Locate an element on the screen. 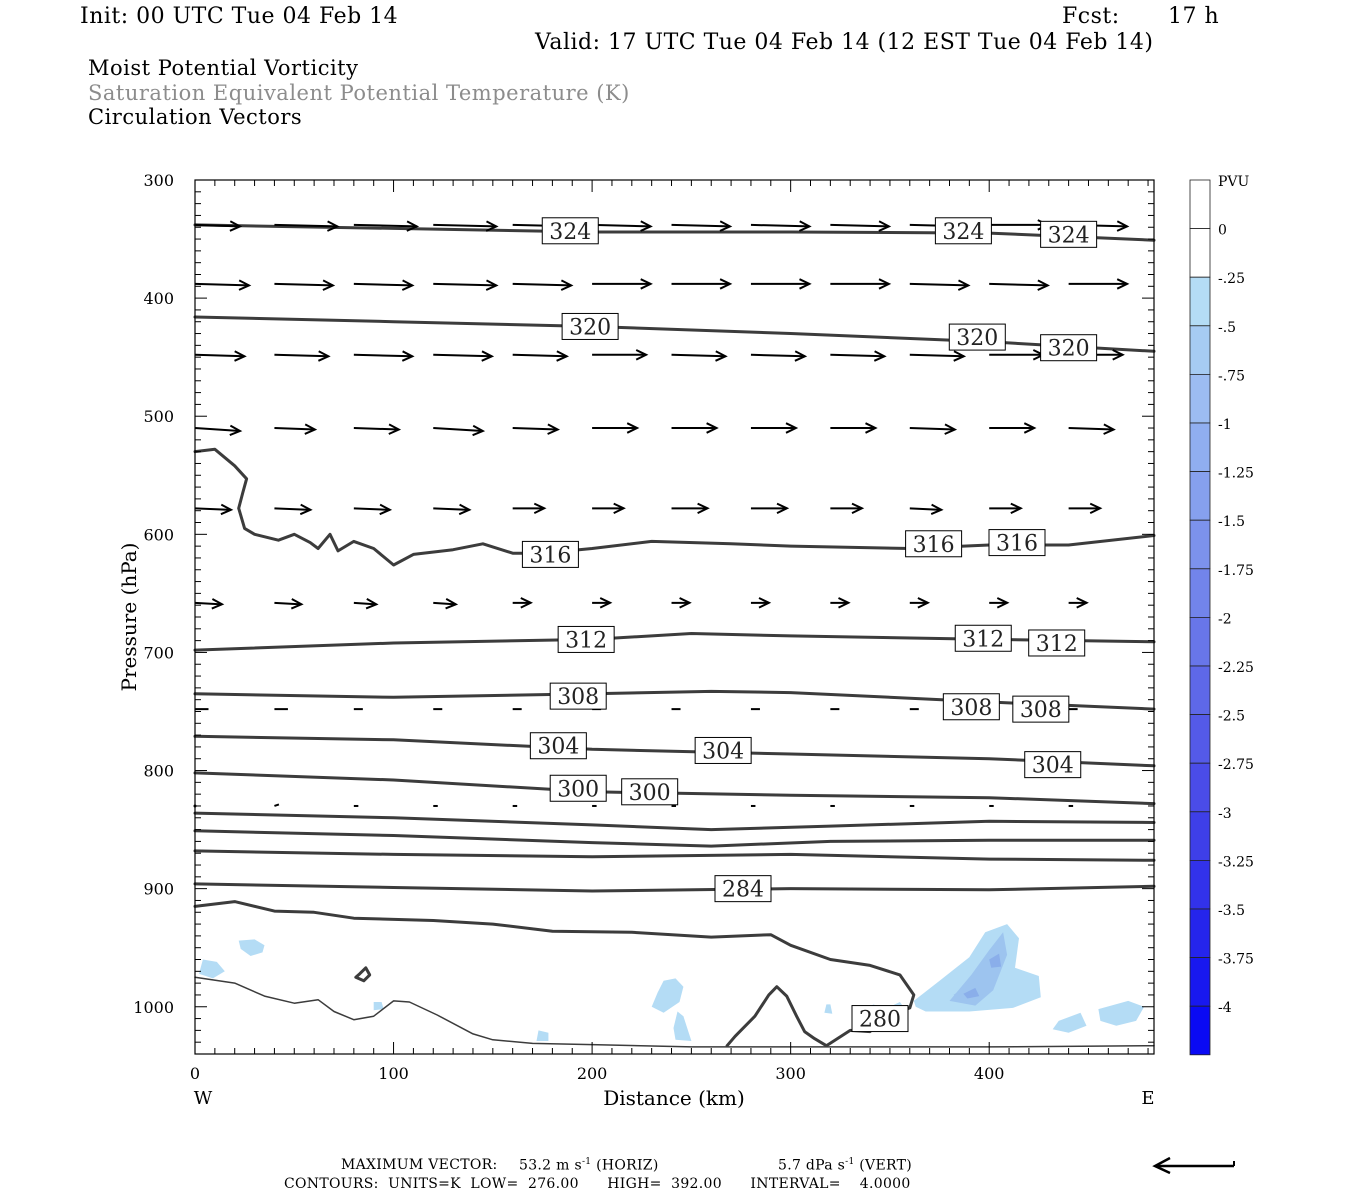 The width and height of the screenshot is (1350, 1200). x-end-label-east: E is located at coordinates (1147, 1098).